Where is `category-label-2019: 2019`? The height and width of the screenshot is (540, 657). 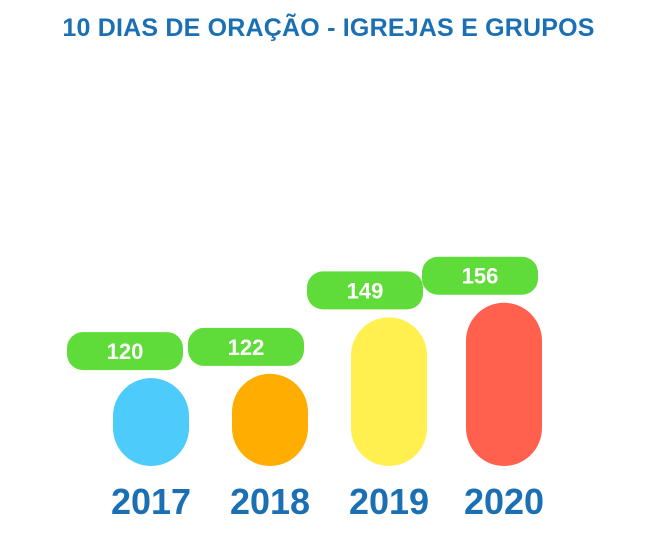
category-label-2019: 2019 is located at coordinates (389, 501).